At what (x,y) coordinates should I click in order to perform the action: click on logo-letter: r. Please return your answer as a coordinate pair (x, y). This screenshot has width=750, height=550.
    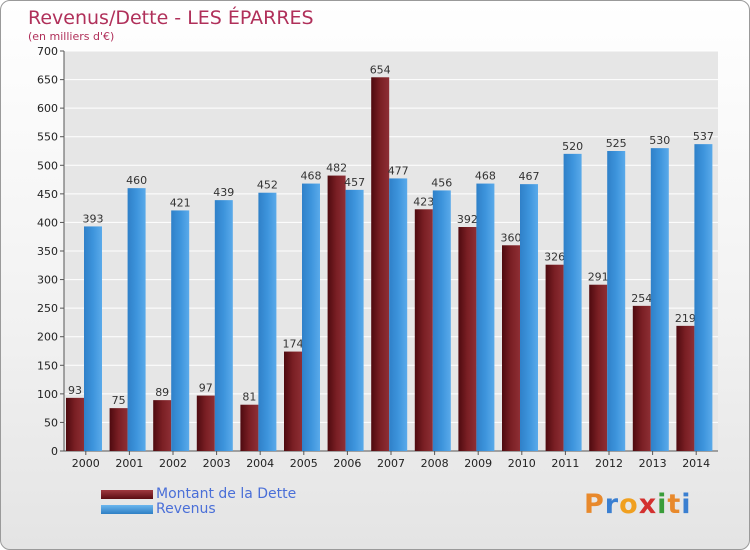
    Looking at the image, I should click on (612, 504).